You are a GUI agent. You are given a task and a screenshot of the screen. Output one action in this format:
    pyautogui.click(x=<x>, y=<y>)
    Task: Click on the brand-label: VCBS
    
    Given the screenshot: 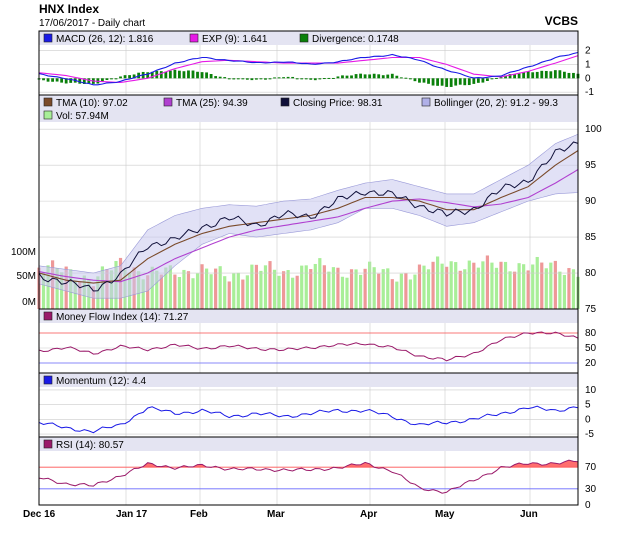 What is the action you would take?
    pyautogui.click(x=561, y=21)
    